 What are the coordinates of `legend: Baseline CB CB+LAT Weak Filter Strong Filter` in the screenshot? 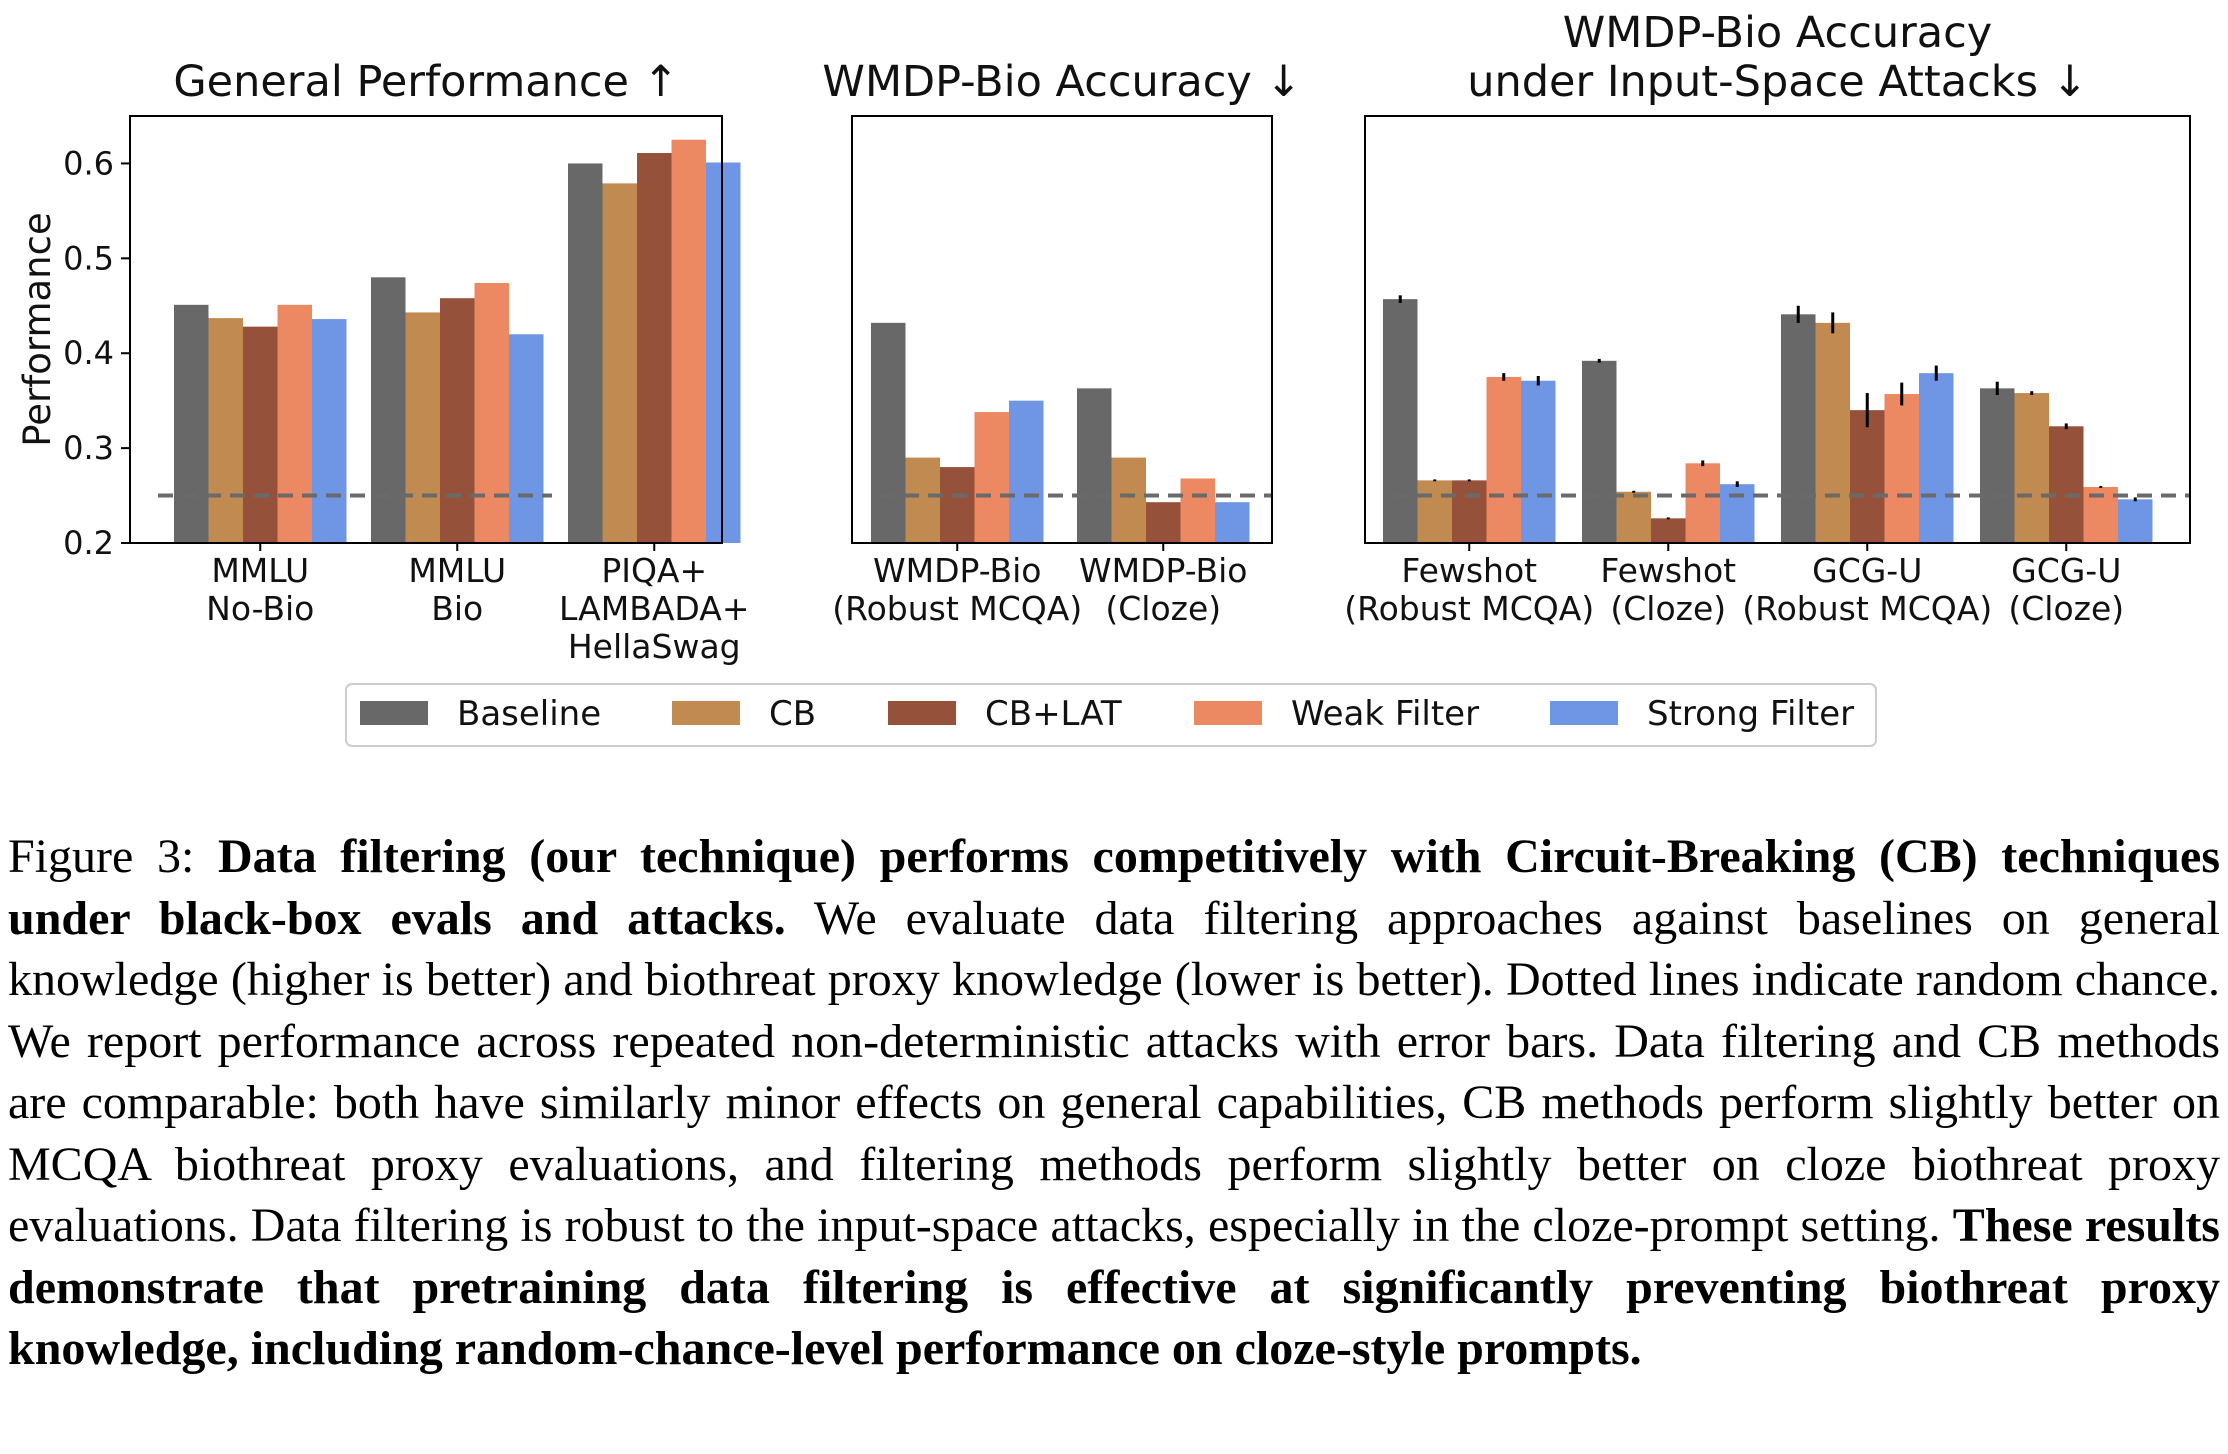 It's located at (1111, 715).